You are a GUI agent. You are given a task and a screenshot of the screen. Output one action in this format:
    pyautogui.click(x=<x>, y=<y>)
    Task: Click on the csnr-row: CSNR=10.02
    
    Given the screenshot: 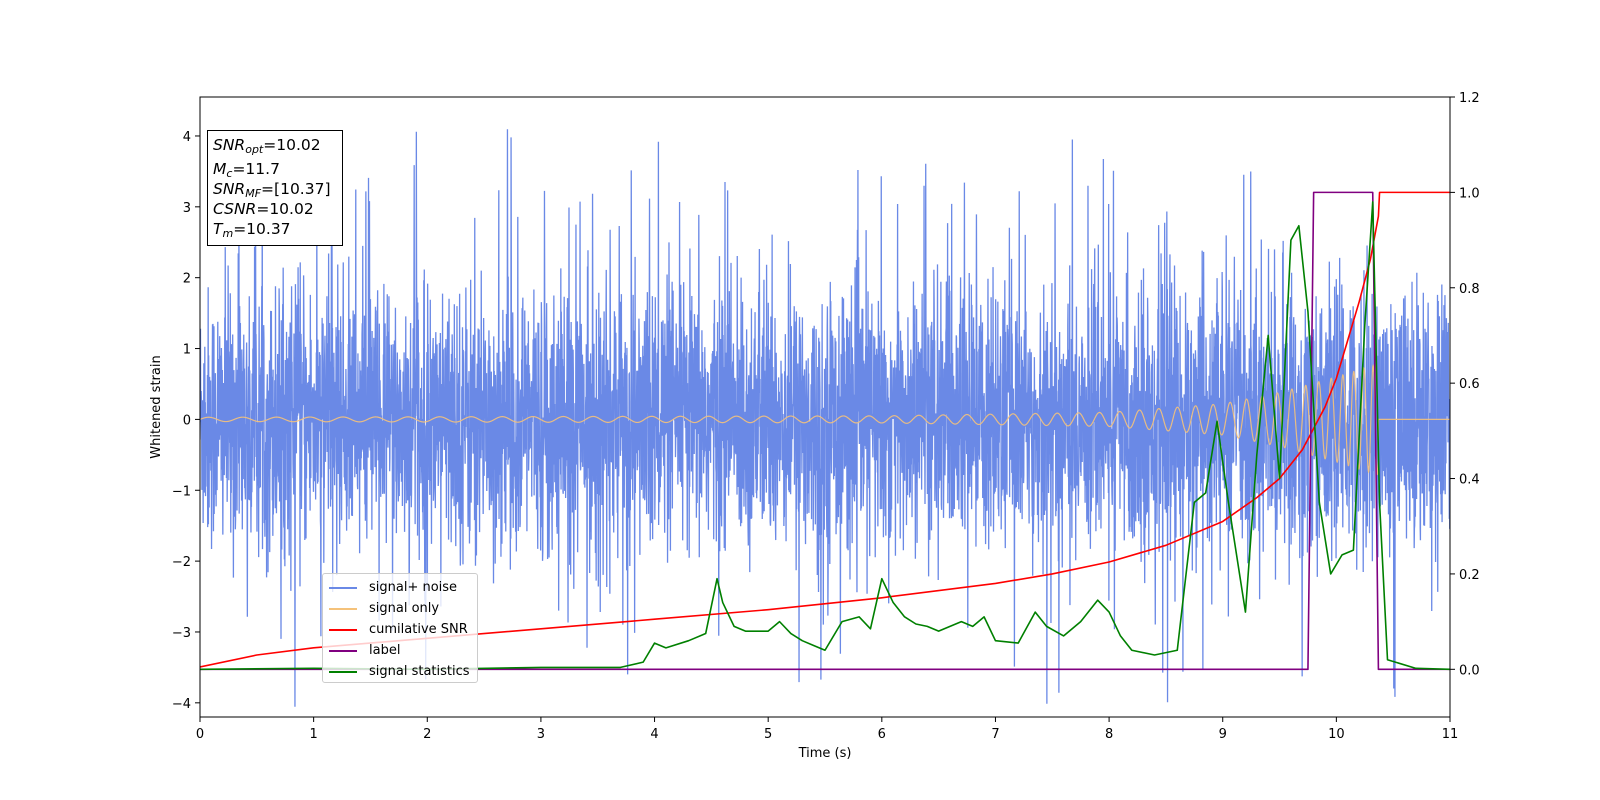 What is the action you would take?
    pyautogui.click(x=263, y=209)
    